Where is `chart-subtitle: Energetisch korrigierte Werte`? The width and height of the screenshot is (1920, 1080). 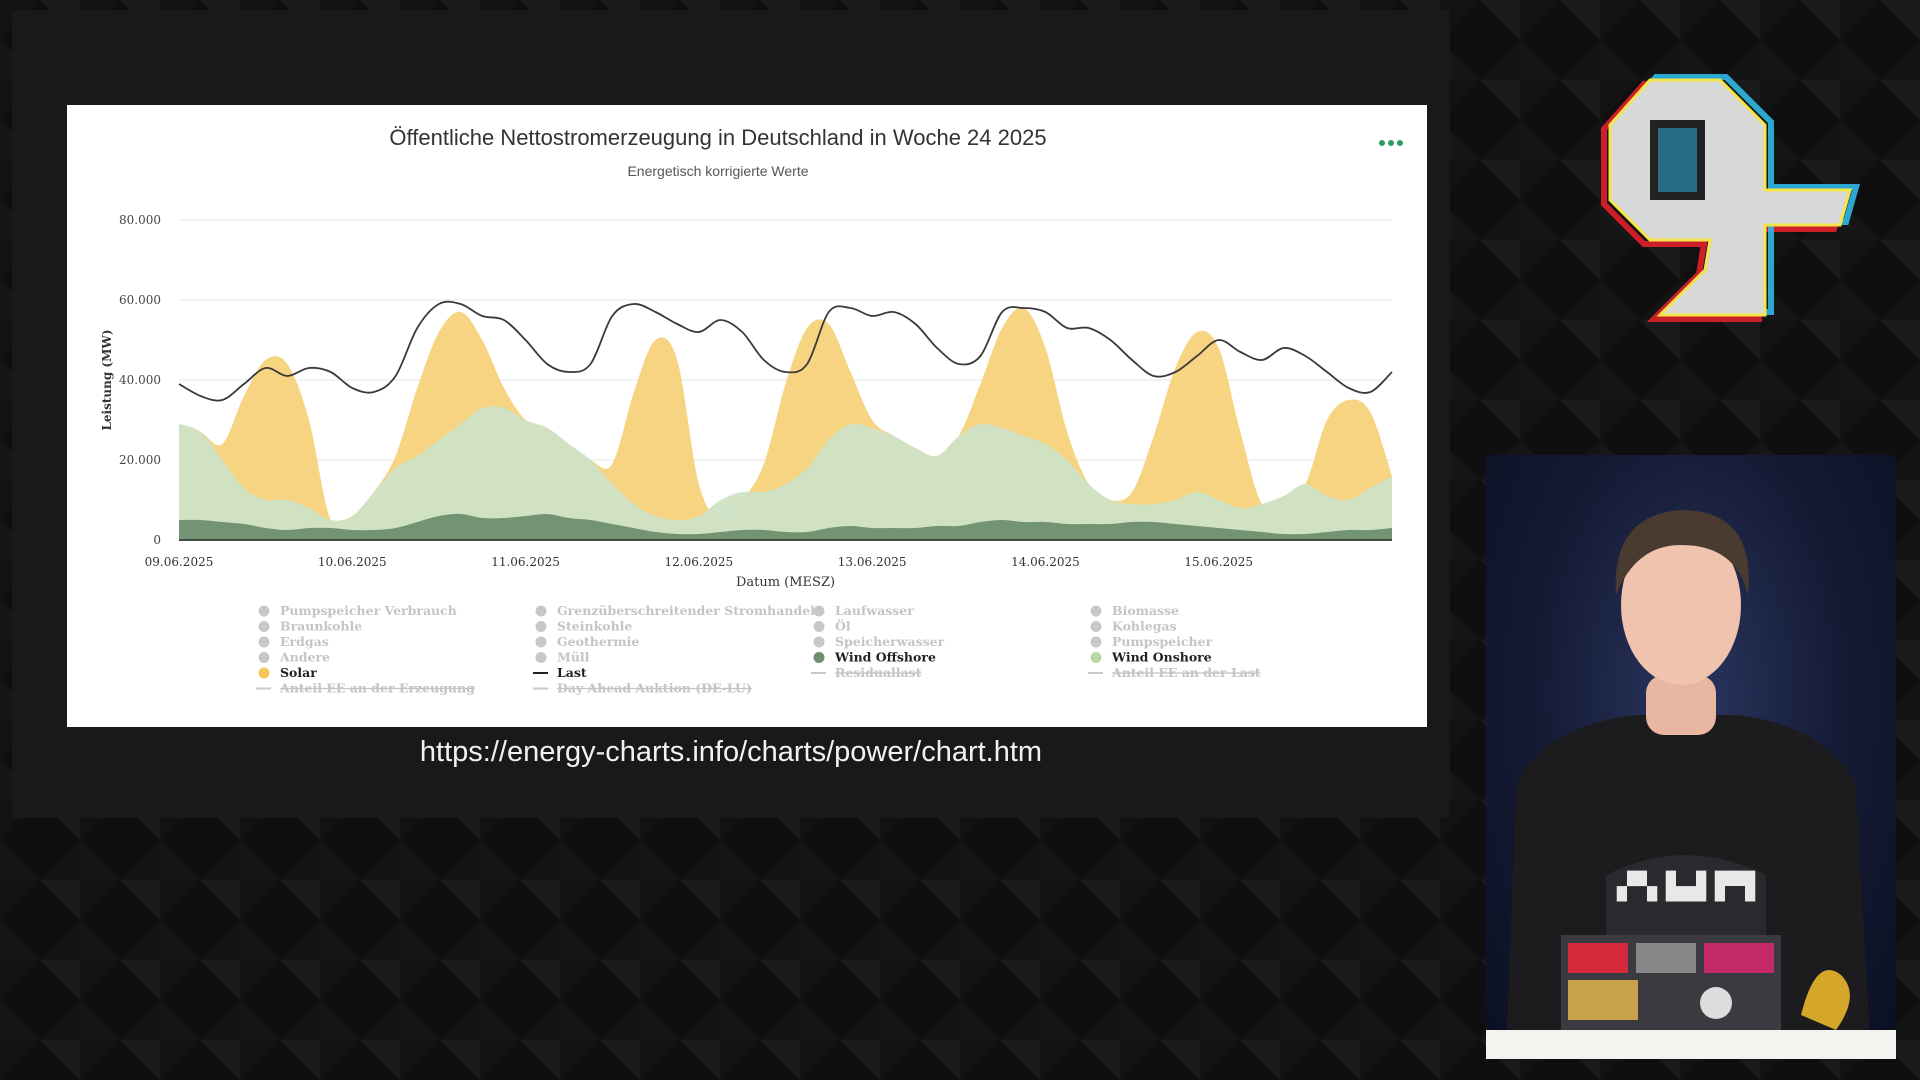 chart-subtitle: Energetisch korrigierte Werte is located at coordinates (718, 171).